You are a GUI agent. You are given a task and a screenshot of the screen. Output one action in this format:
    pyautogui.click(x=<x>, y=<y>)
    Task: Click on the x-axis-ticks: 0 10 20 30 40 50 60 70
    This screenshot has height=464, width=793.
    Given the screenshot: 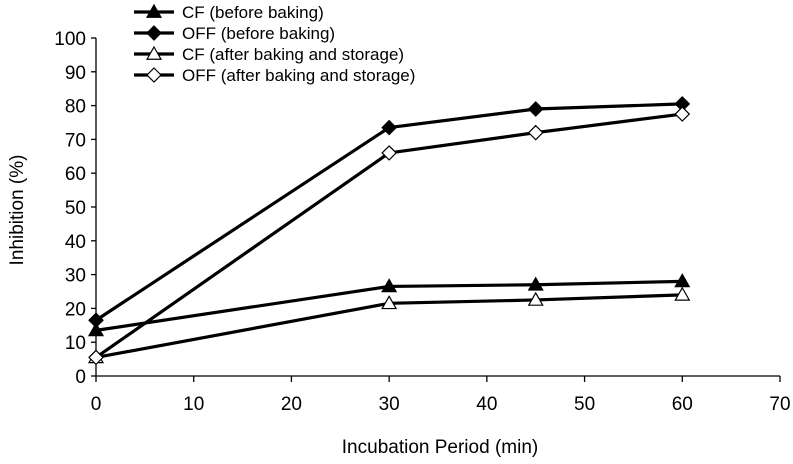 What is the action you would take?
    pyautogui.click(x=441, y=395)
    